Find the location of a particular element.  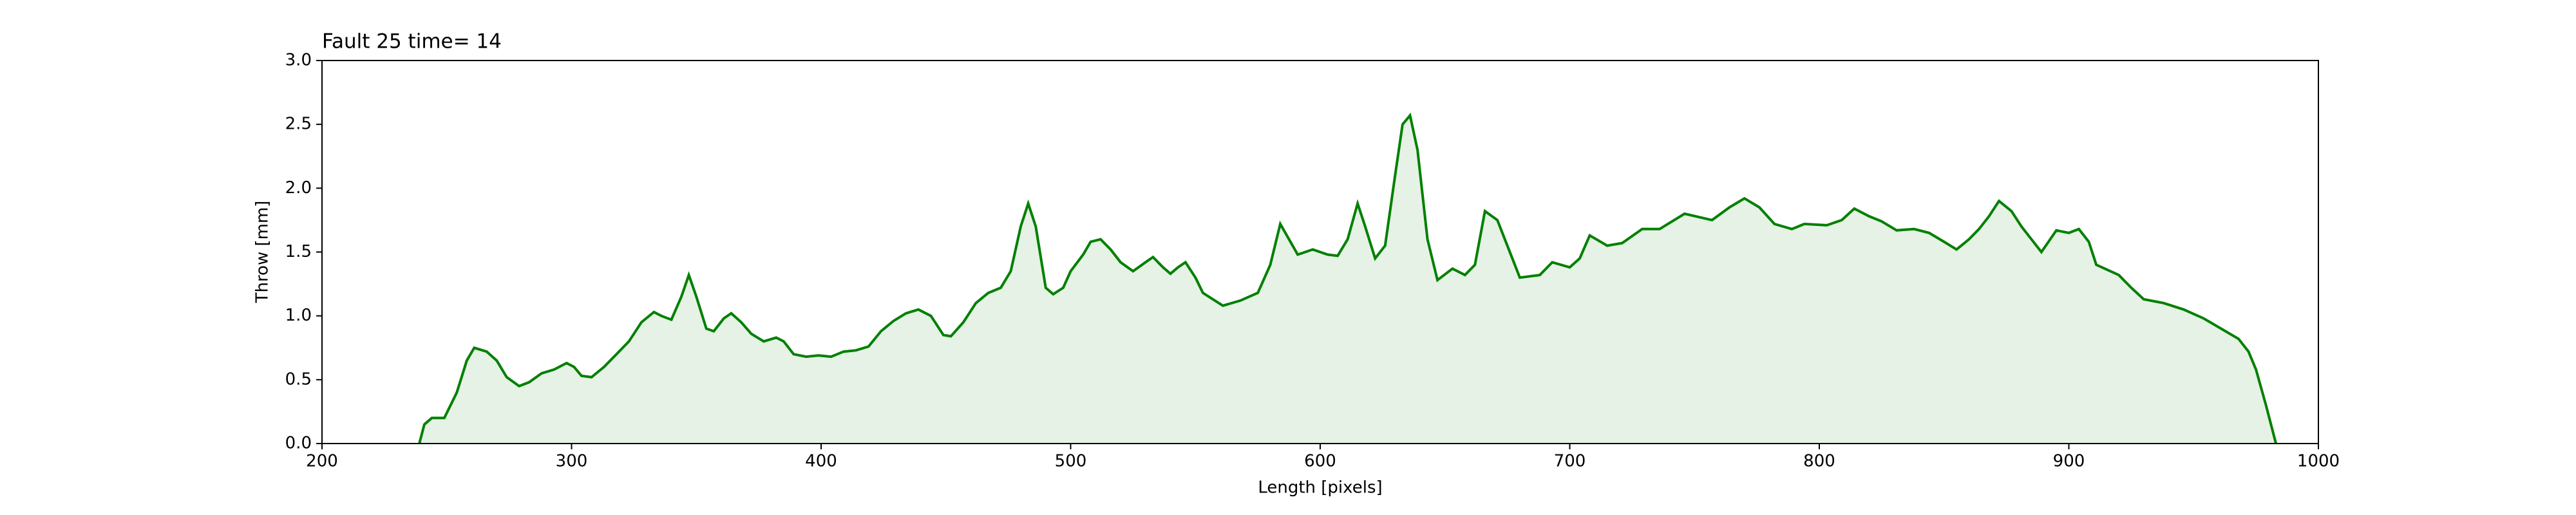

x-tick-label: 200 is located at coordinates (322, 462).